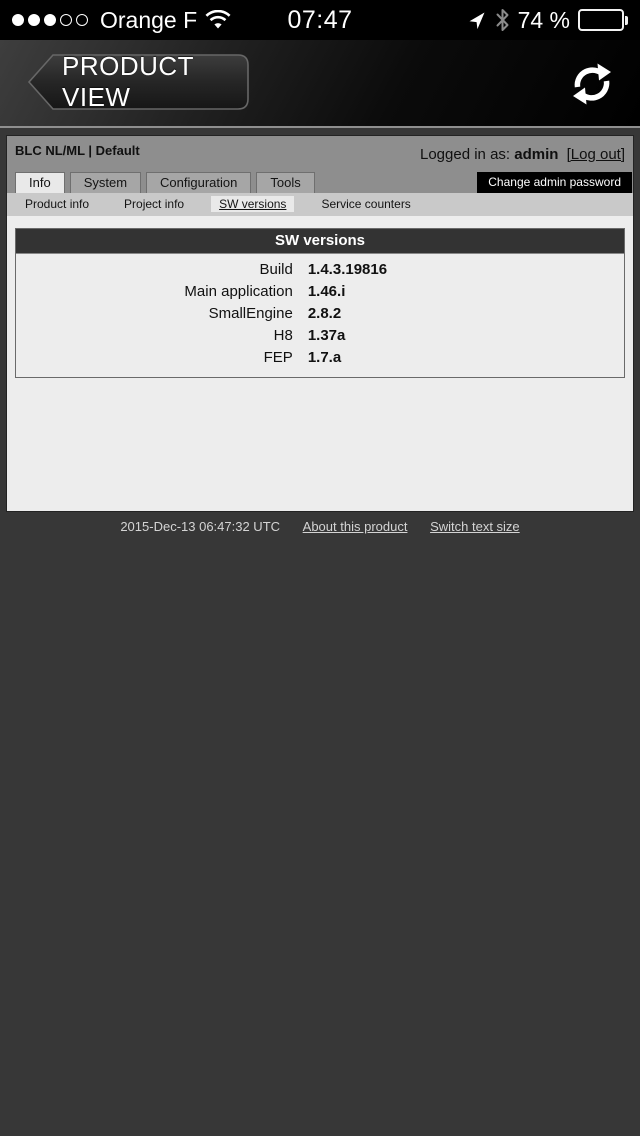 This screenshot has height=1136, width=640. Describe the element at coordinates (77, 150) in the screenshot. I see `site-title: BLC NL/ML | Default` at that location.